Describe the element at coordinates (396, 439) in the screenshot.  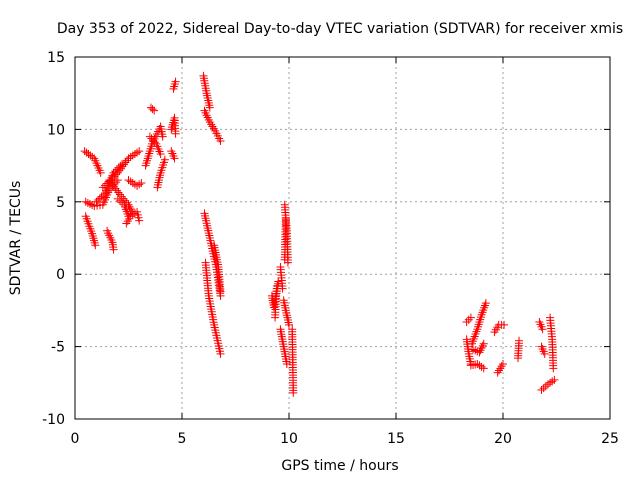
I see `x-tick-label: 15` at that location.